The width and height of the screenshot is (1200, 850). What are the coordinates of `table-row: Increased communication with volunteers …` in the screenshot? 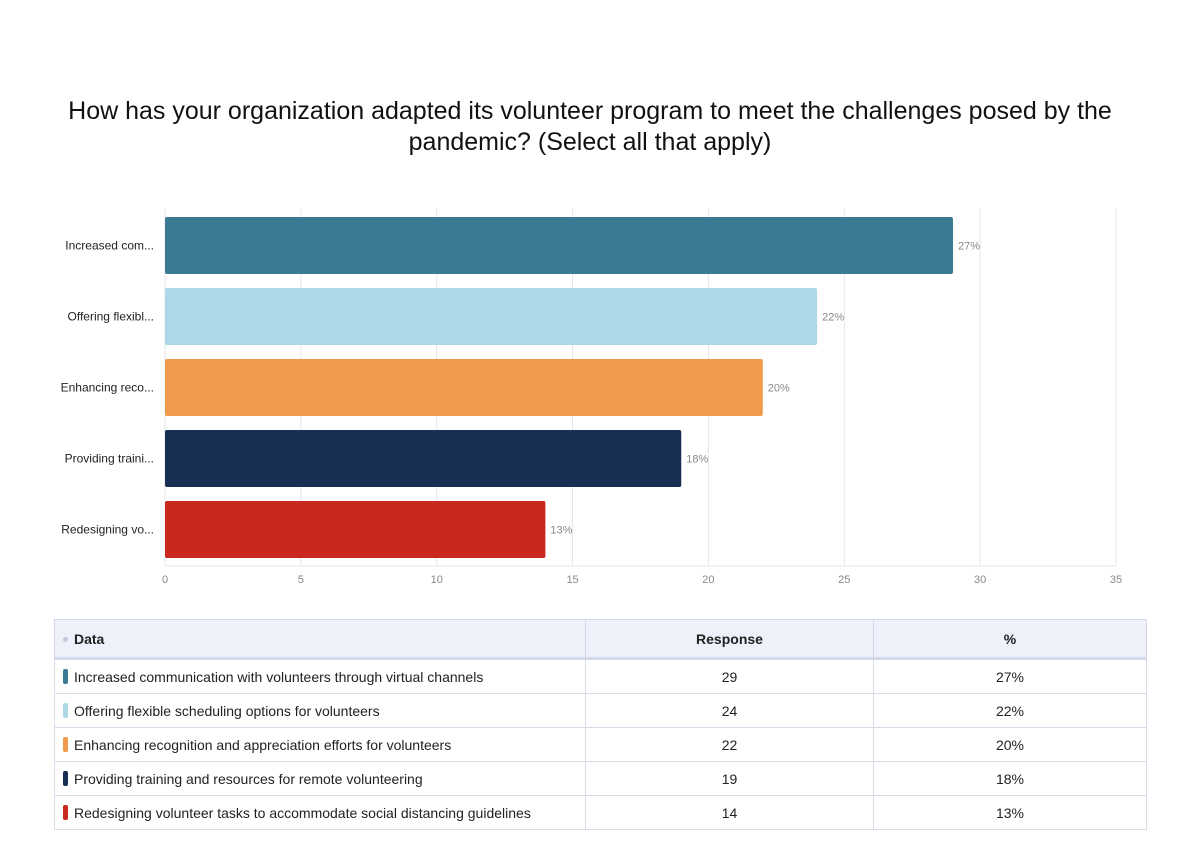 It's located at (600, 676).